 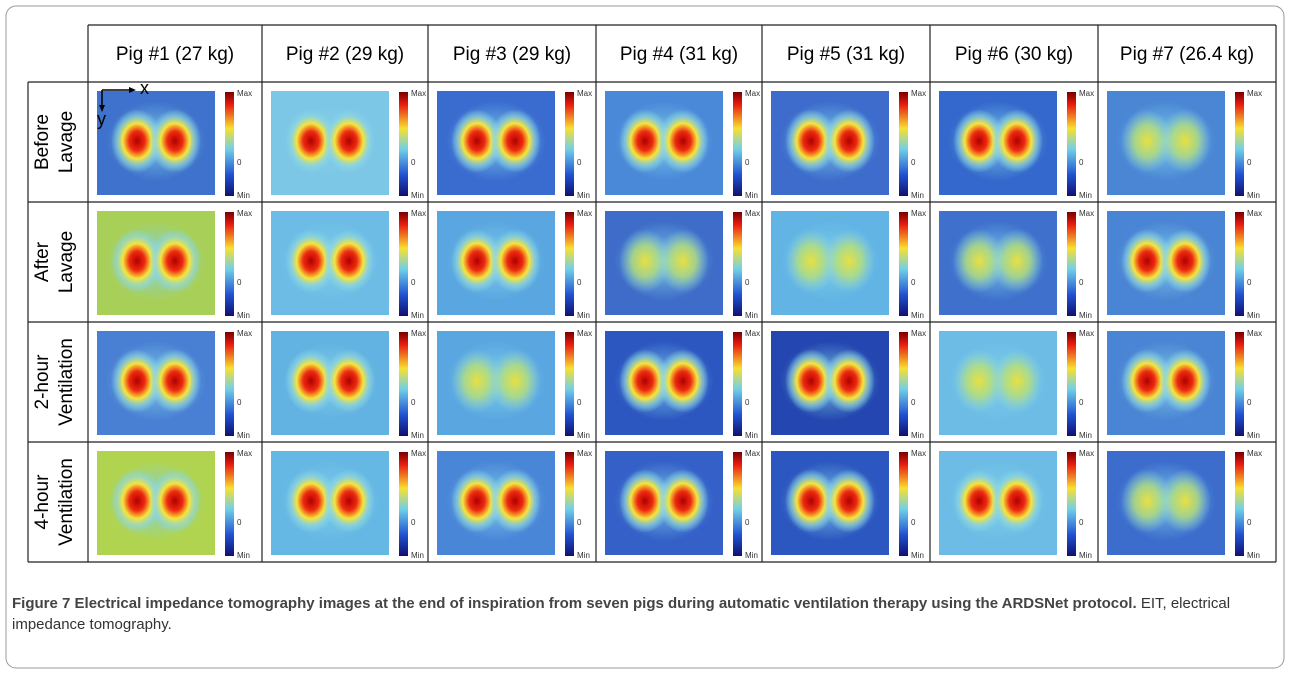 I want to click on row-label: After, so click(x=42, y=261).